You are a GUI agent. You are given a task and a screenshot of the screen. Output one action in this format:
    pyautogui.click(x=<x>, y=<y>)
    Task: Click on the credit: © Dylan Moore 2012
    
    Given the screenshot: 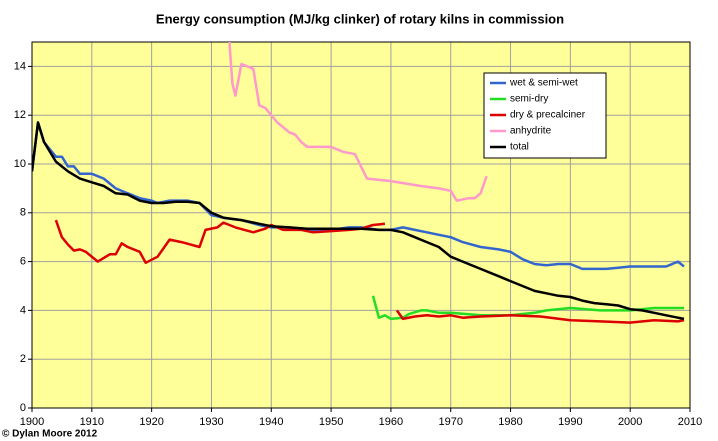 What is the action you would take?
    pyautogui.click(x=50, y=434)
    